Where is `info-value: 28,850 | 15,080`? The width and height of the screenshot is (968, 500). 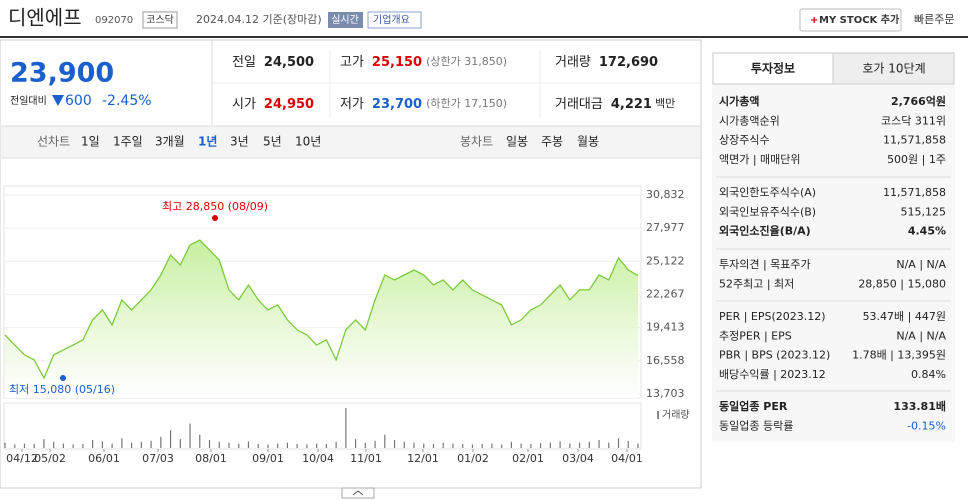 info-value: 28,850 | 15,080 is located at coordinates (902, 283).